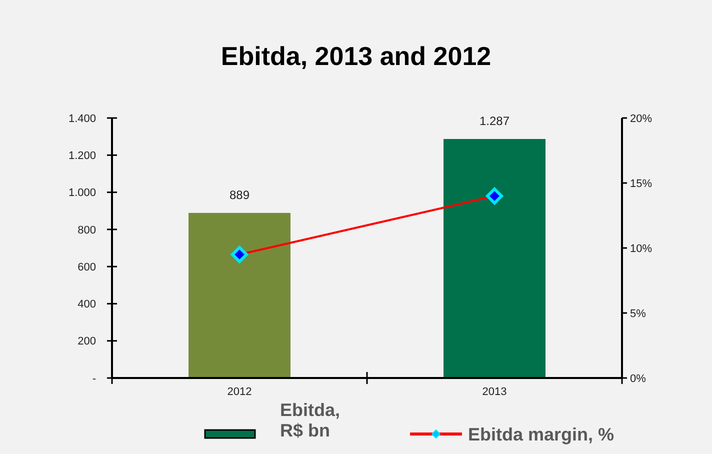 This screenshot has width=712, height=454. Describe the element at coordinates (641, 118) in the screenshot. I see `y2-tick-label: 20%` at that location.